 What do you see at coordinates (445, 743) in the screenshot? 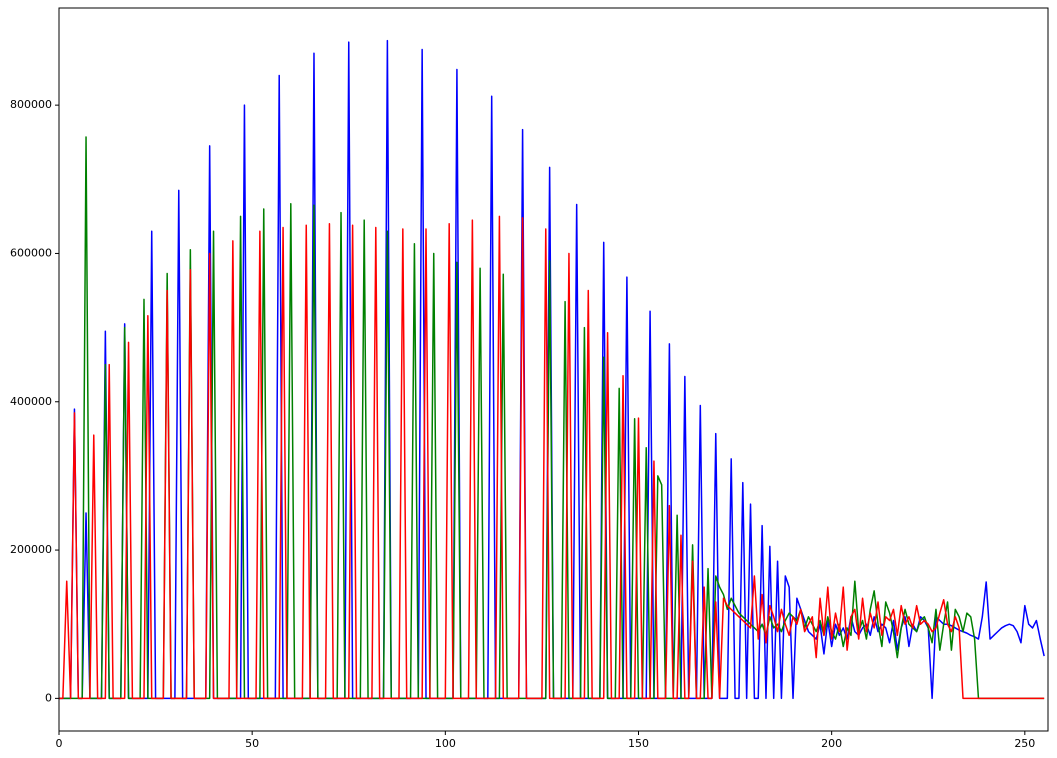
I see `x-tick-label: 100` at bounding box center [445, 743].